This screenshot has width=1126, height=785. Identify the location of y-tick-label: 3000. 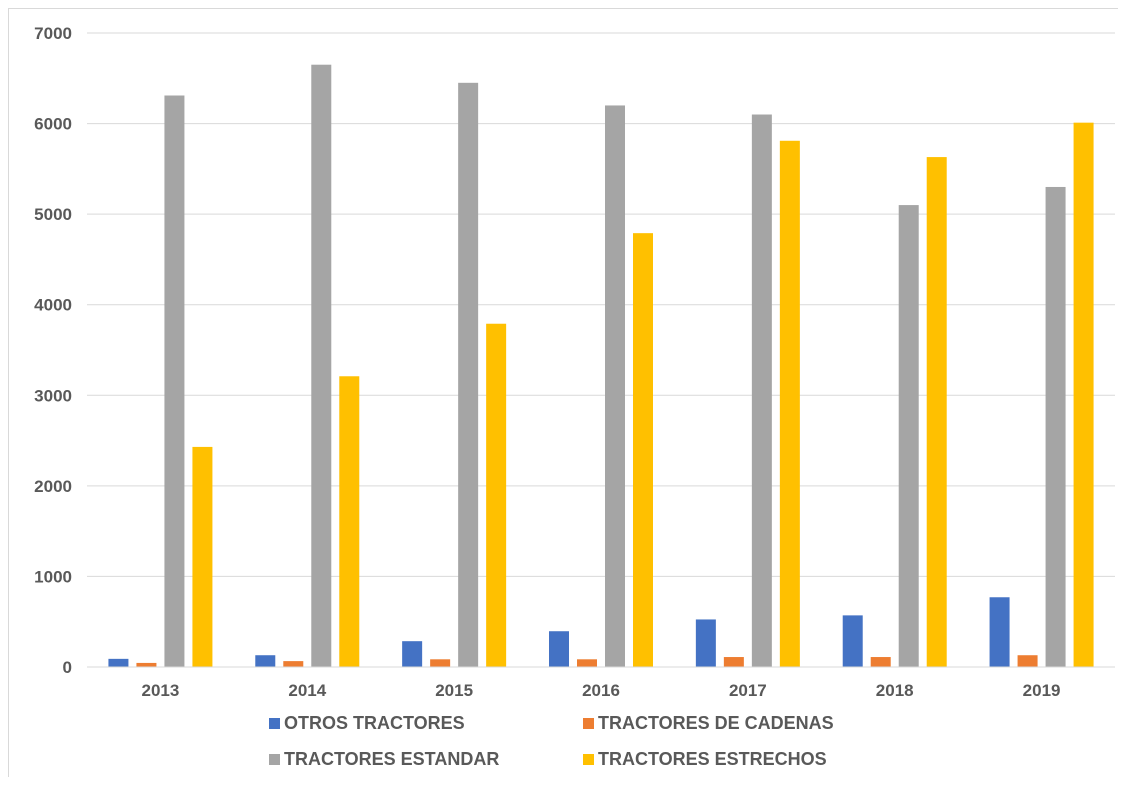
(53, 395).